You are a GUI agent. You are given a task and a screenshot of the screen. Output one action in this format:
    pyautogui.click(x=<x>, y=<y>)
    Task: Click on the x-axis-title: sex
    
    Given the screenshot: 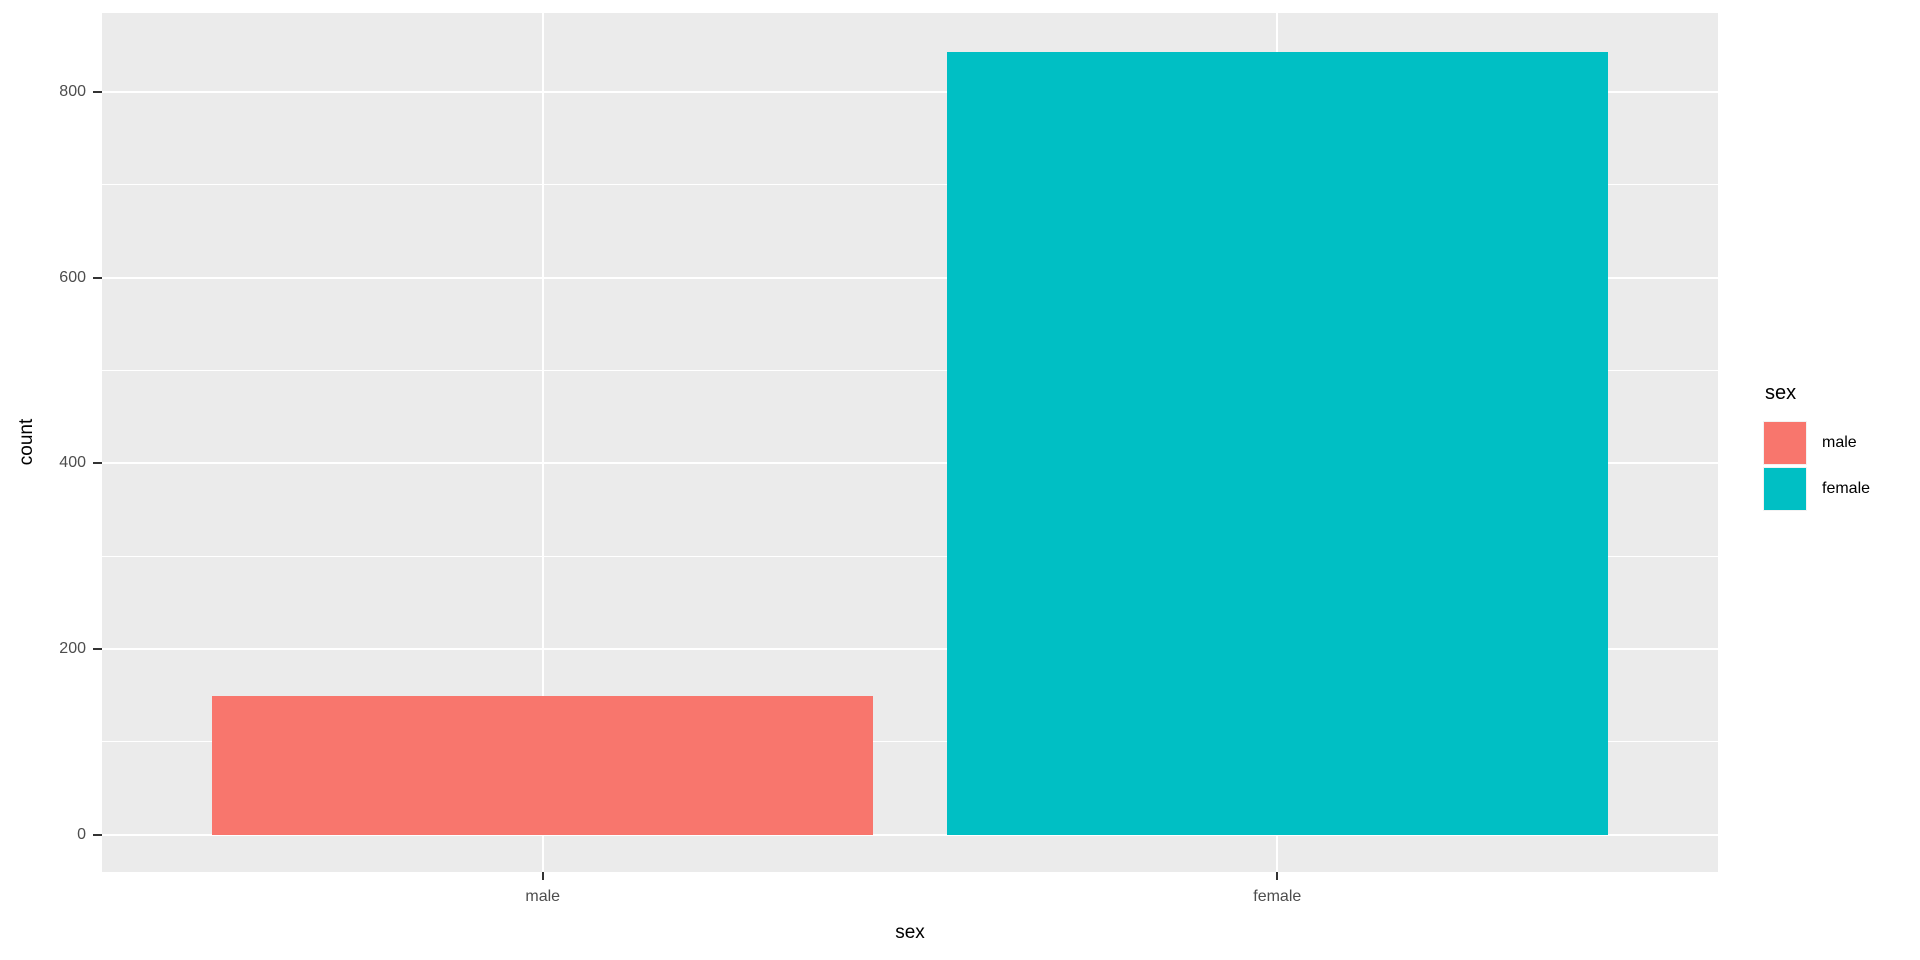 What is the action you would take?
    pyautogui.click(x=910, y=932)
    